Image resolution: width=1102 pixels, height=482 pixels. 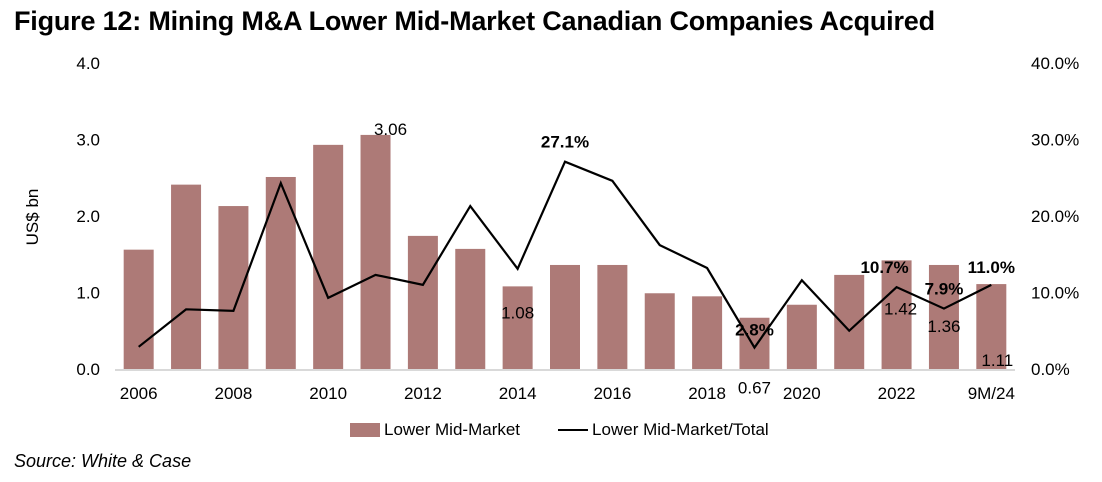 I want to click on line-data-label: 11.0%, so click(x=991, y=267).